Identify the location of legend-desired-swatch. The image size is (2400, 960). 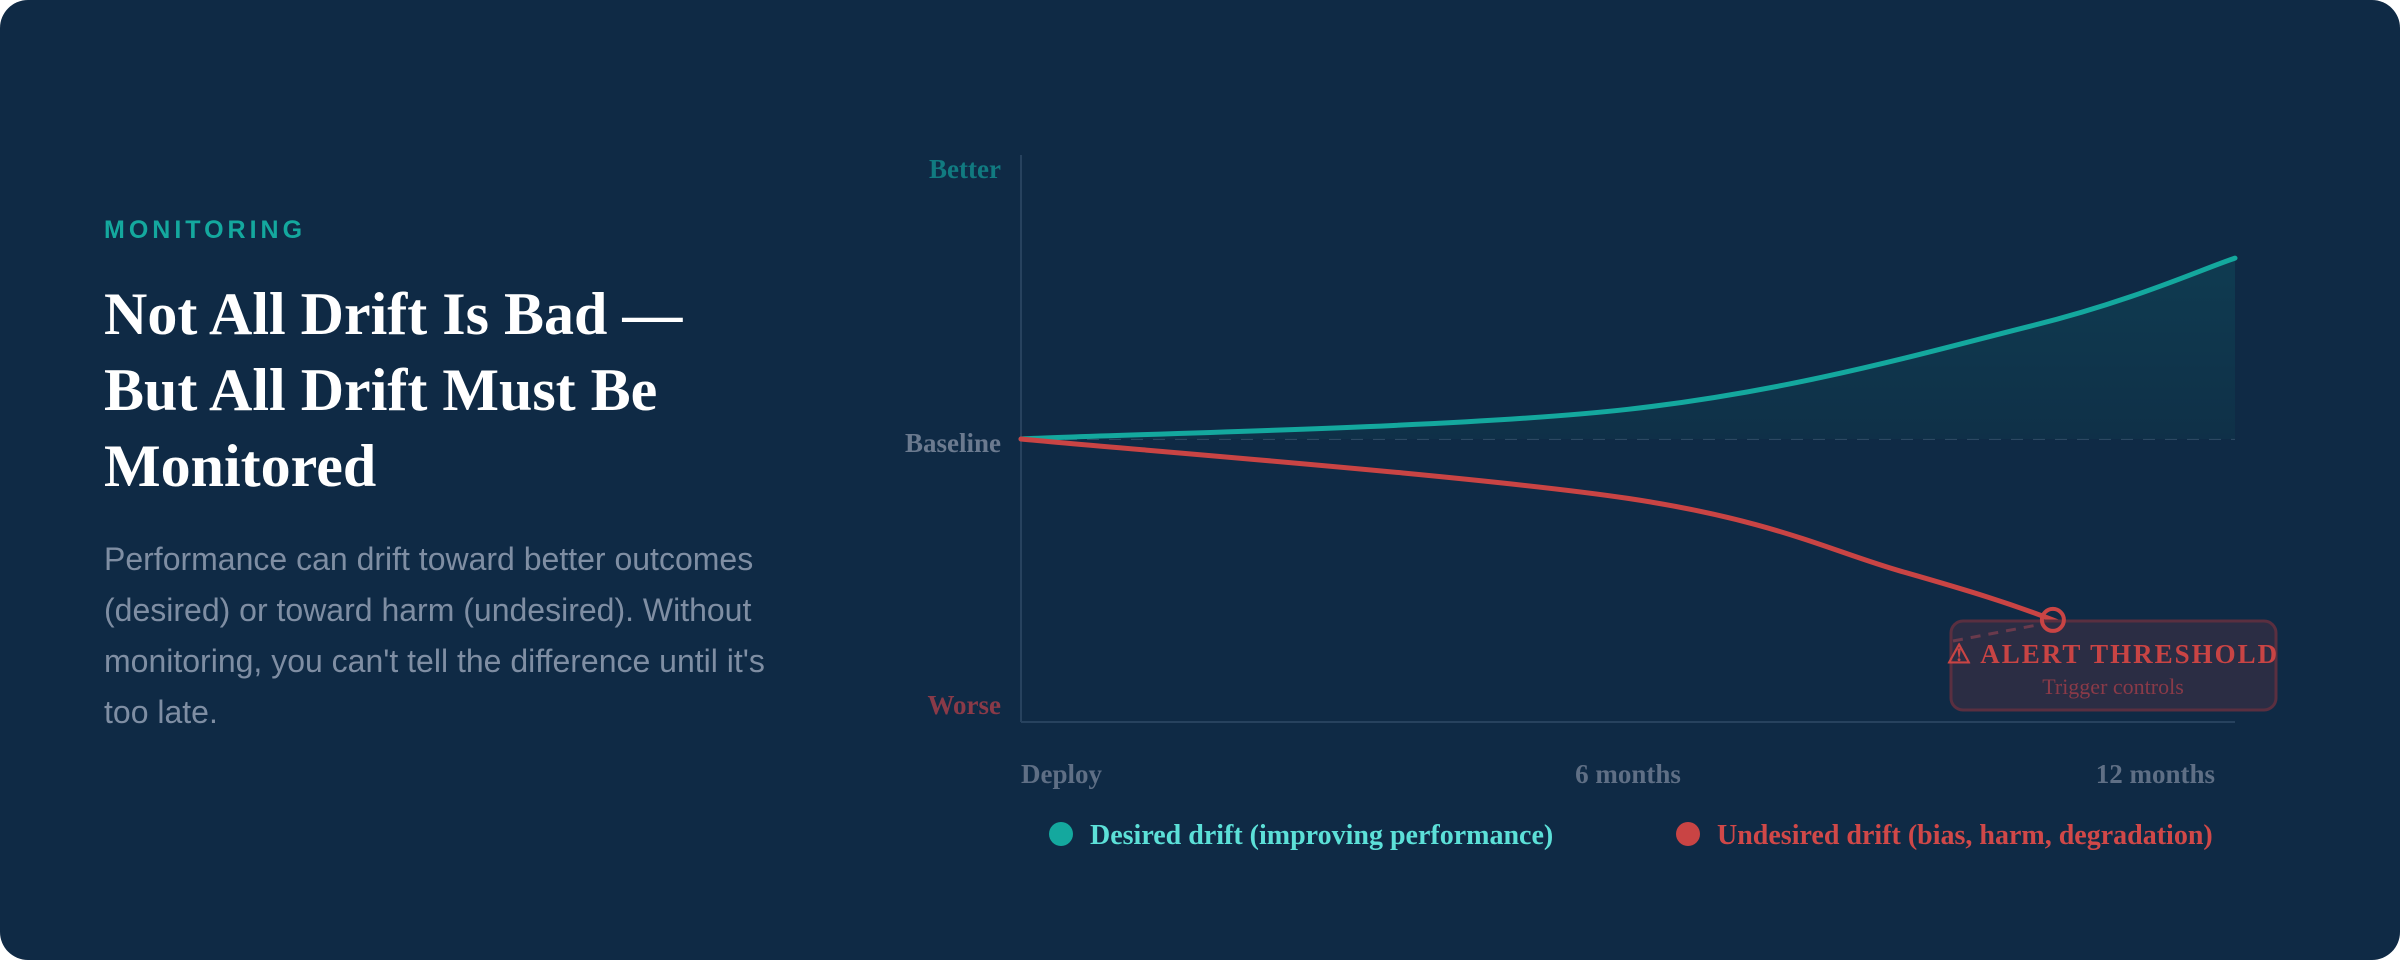
(1061, 834).